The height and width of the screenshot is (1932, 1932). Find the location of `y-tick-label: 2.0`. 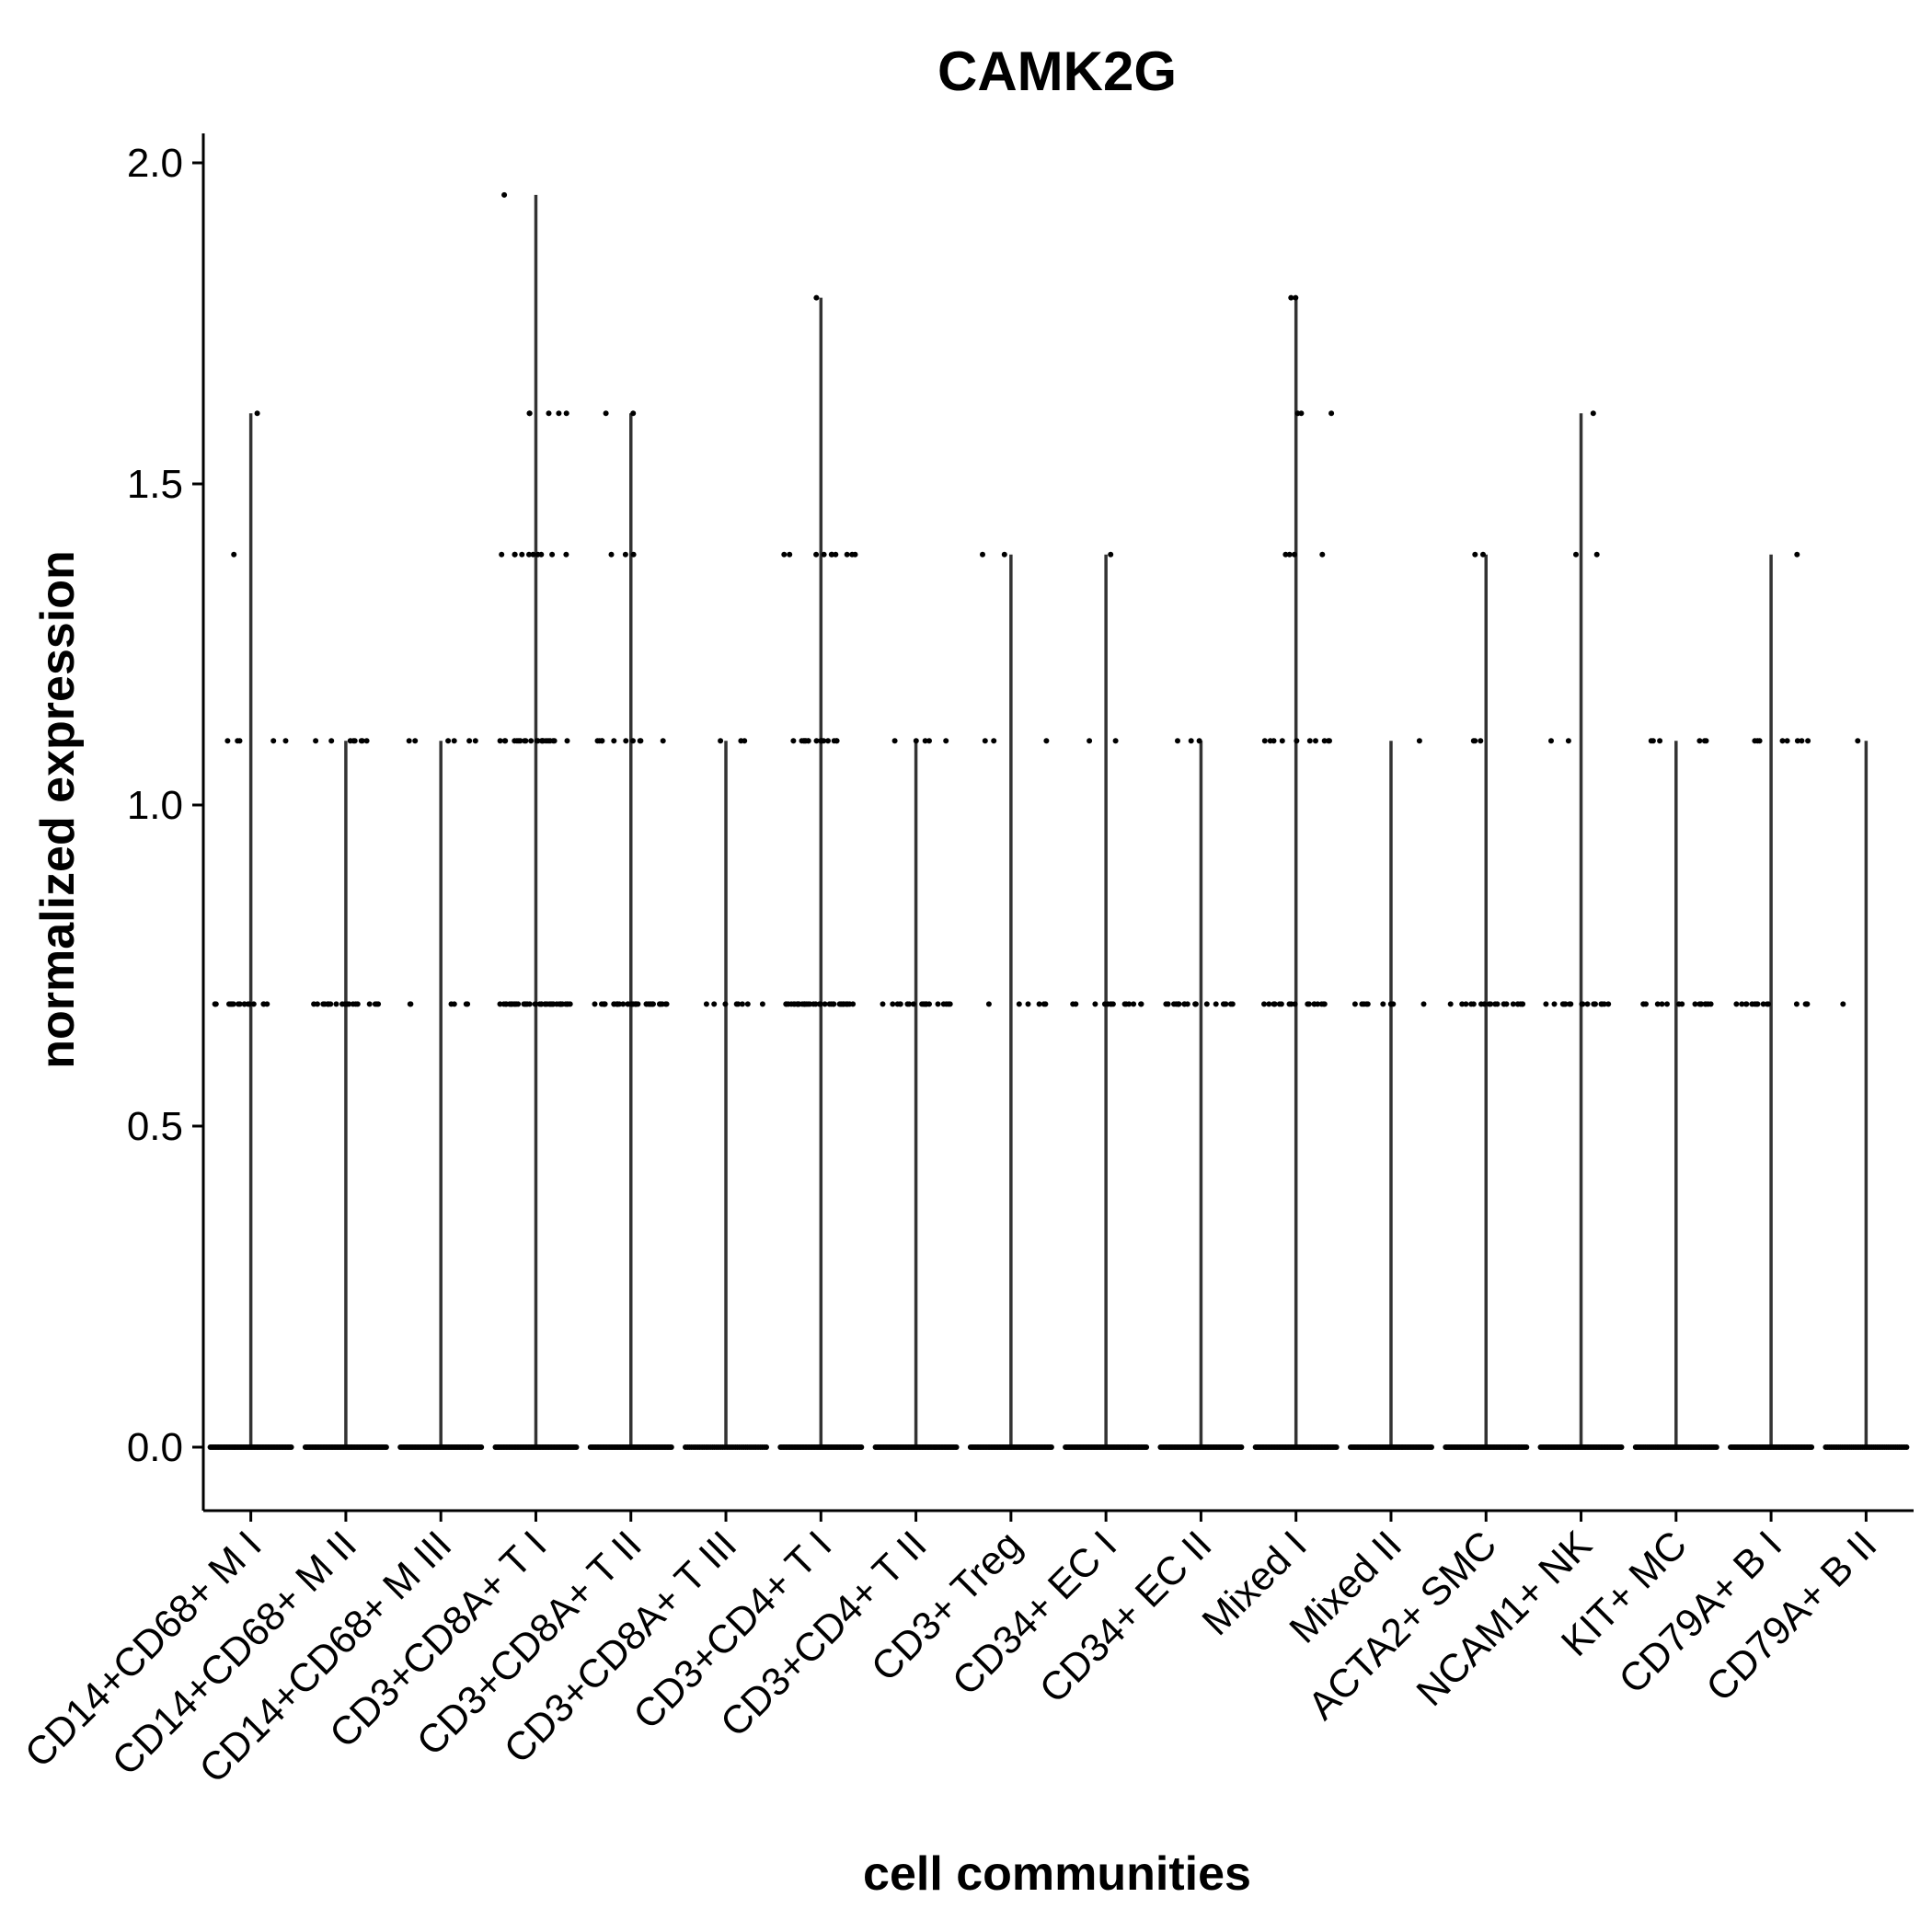

y-tick-label: 2.0 is located at coordinates (155, 163).